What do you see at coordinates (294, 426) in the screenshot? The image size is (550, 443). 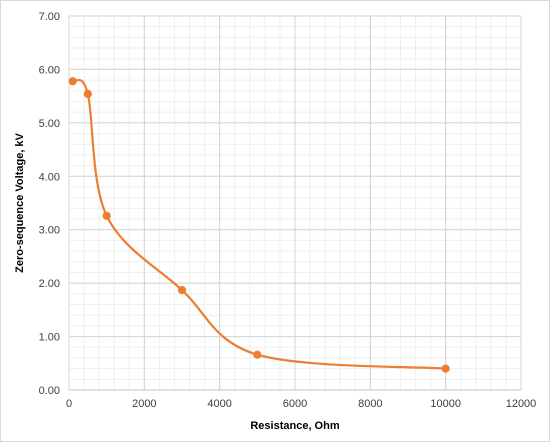 I see `x-axis-title: Resistance, Ohm` at bounding box center [294, 426].